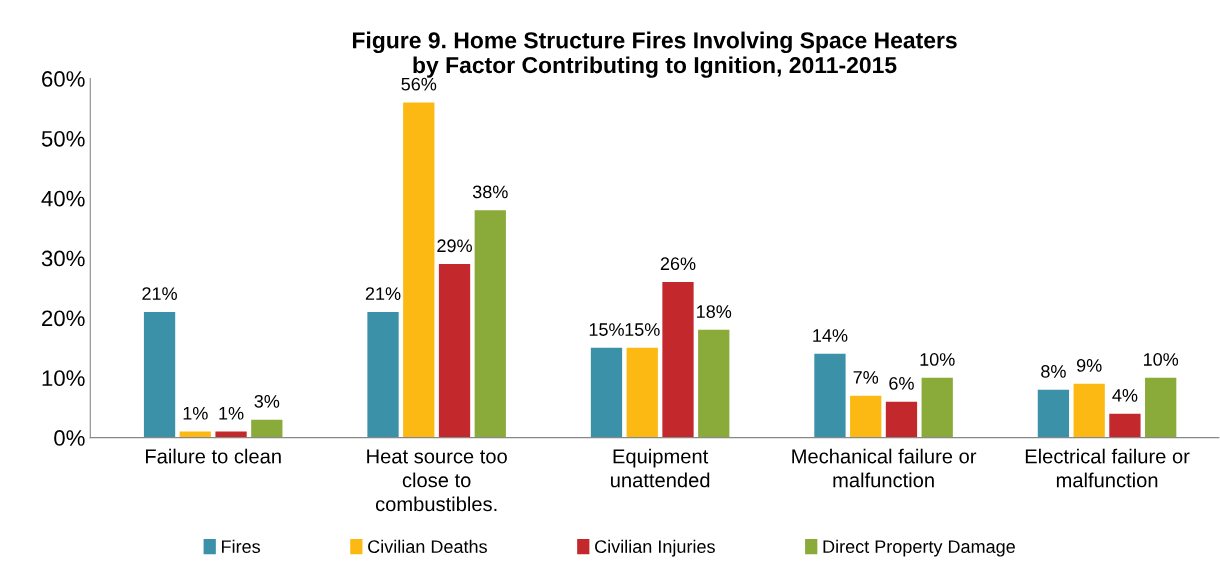  Describe the element at coordinates (919, 548) in the screenshot. I see `legend-label: Direct Property Damage` at that location.